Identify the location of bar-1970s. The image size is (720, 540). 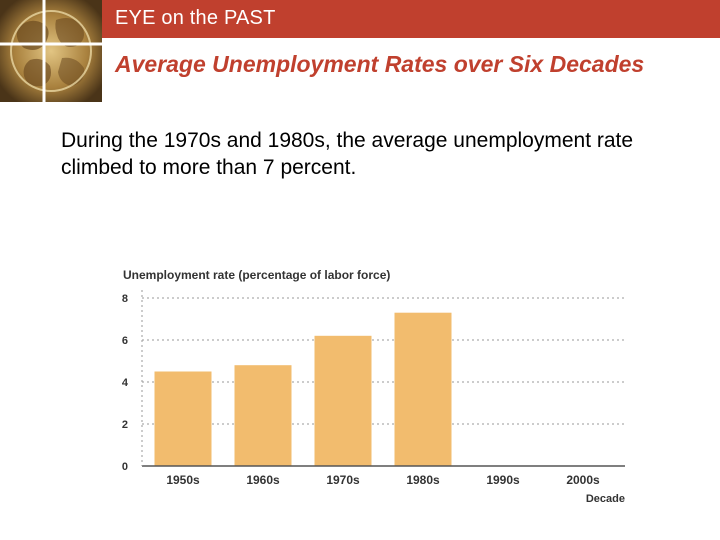
(343, 400).